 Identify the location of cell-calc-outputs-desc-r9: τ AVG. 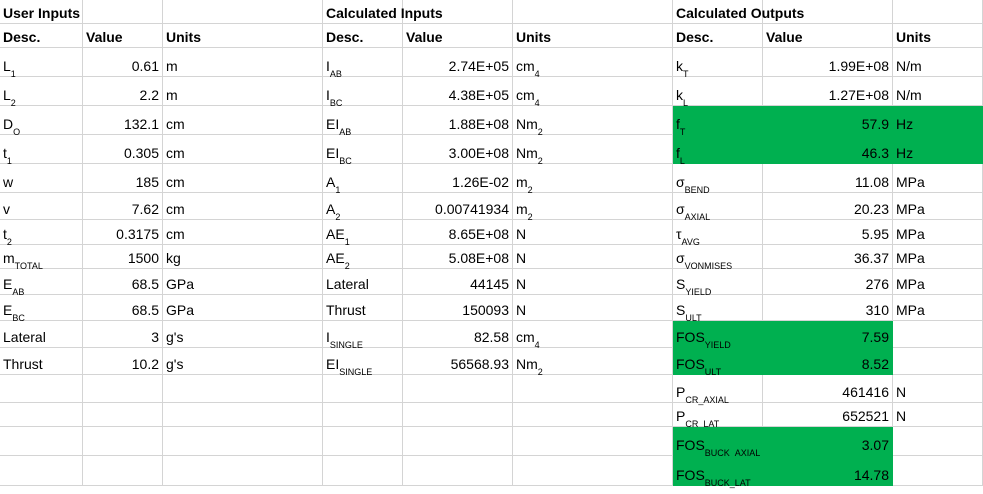
(718, 233).